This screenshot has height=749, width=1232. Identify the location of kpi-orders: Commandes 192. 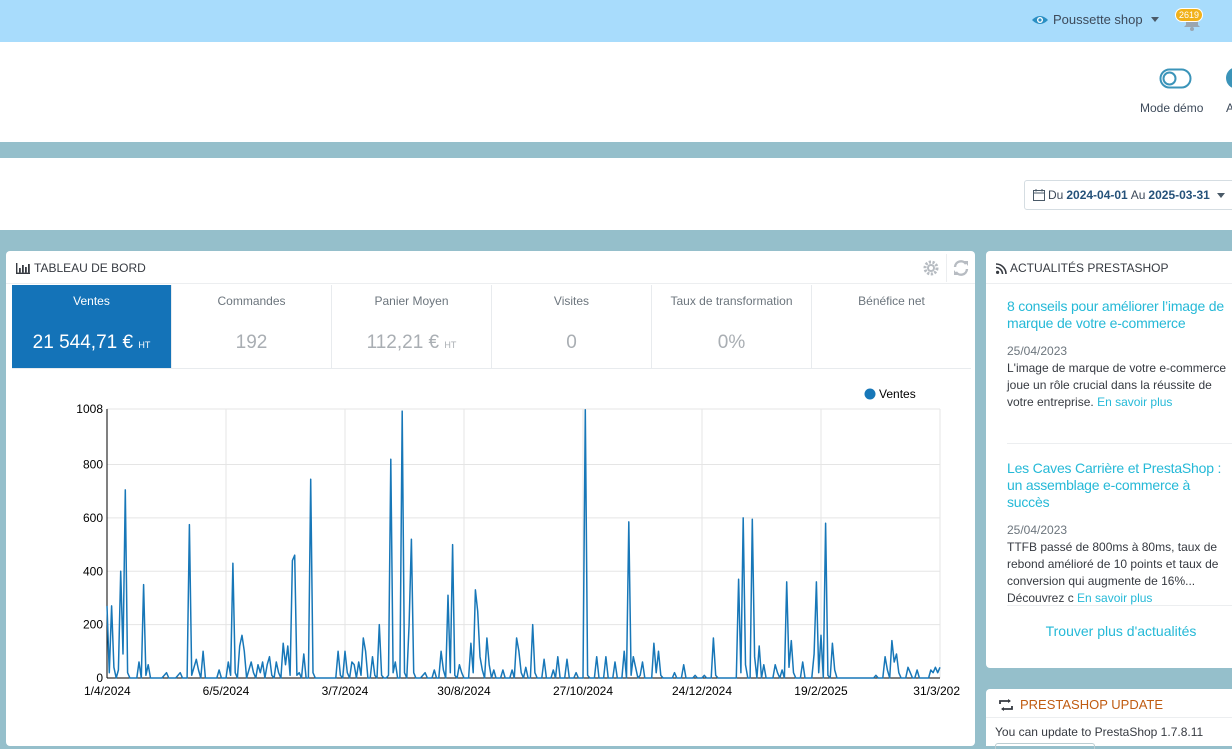
(252, 327).